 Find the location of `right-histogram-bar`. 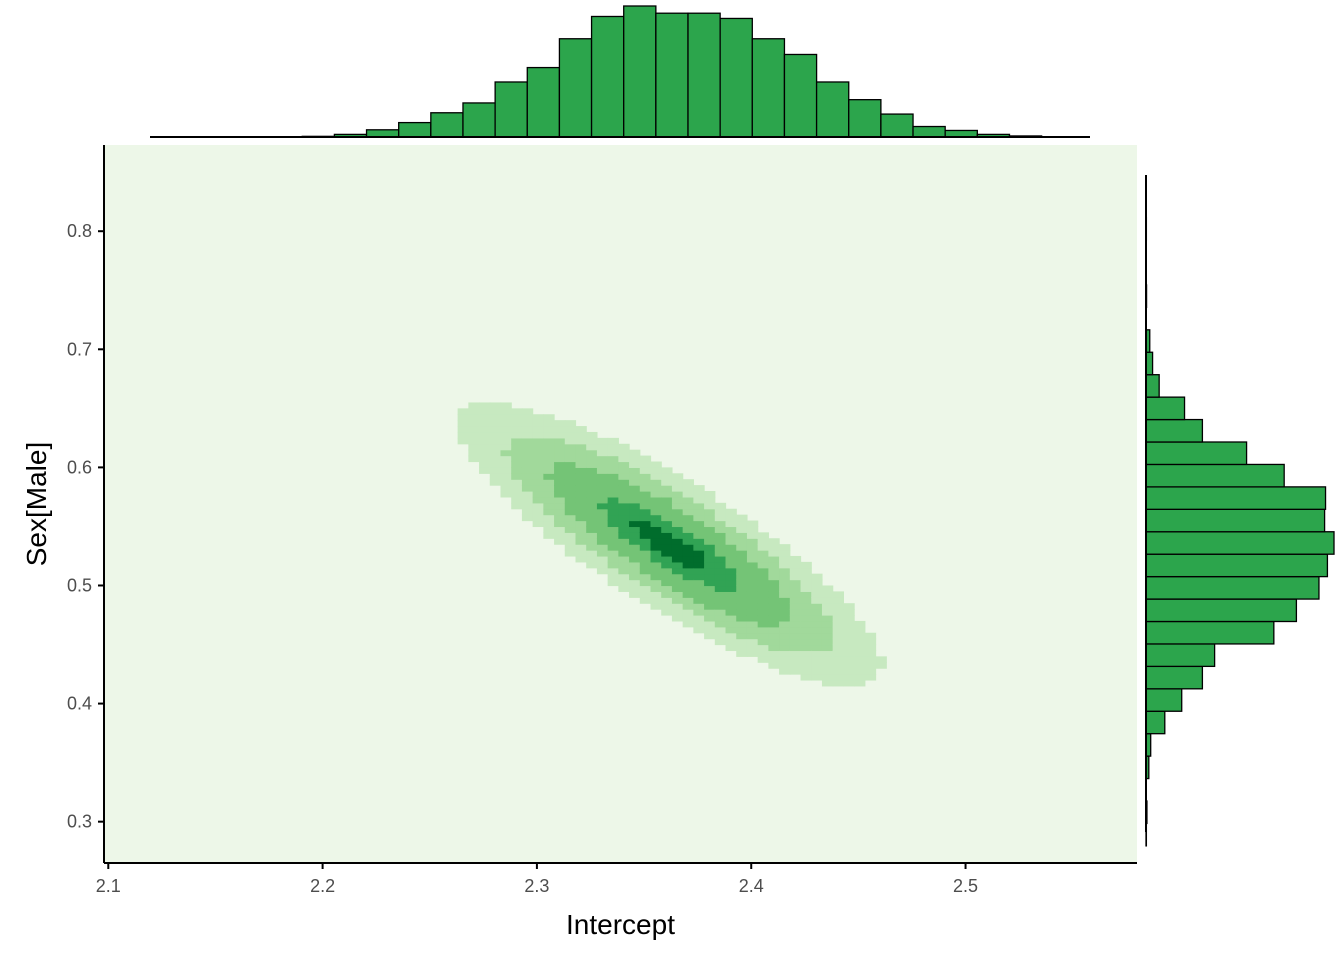

right-histogram-bar is located at coordinates (1236, 565).